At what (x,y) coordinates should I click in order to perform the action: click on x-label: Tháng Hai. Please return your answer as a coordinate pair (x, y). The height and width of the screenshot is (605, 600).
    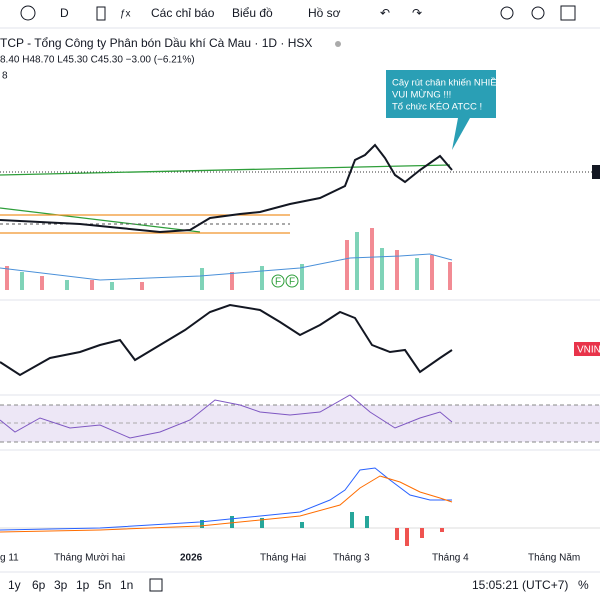
    Looking at the image, I should click on (283, 558).